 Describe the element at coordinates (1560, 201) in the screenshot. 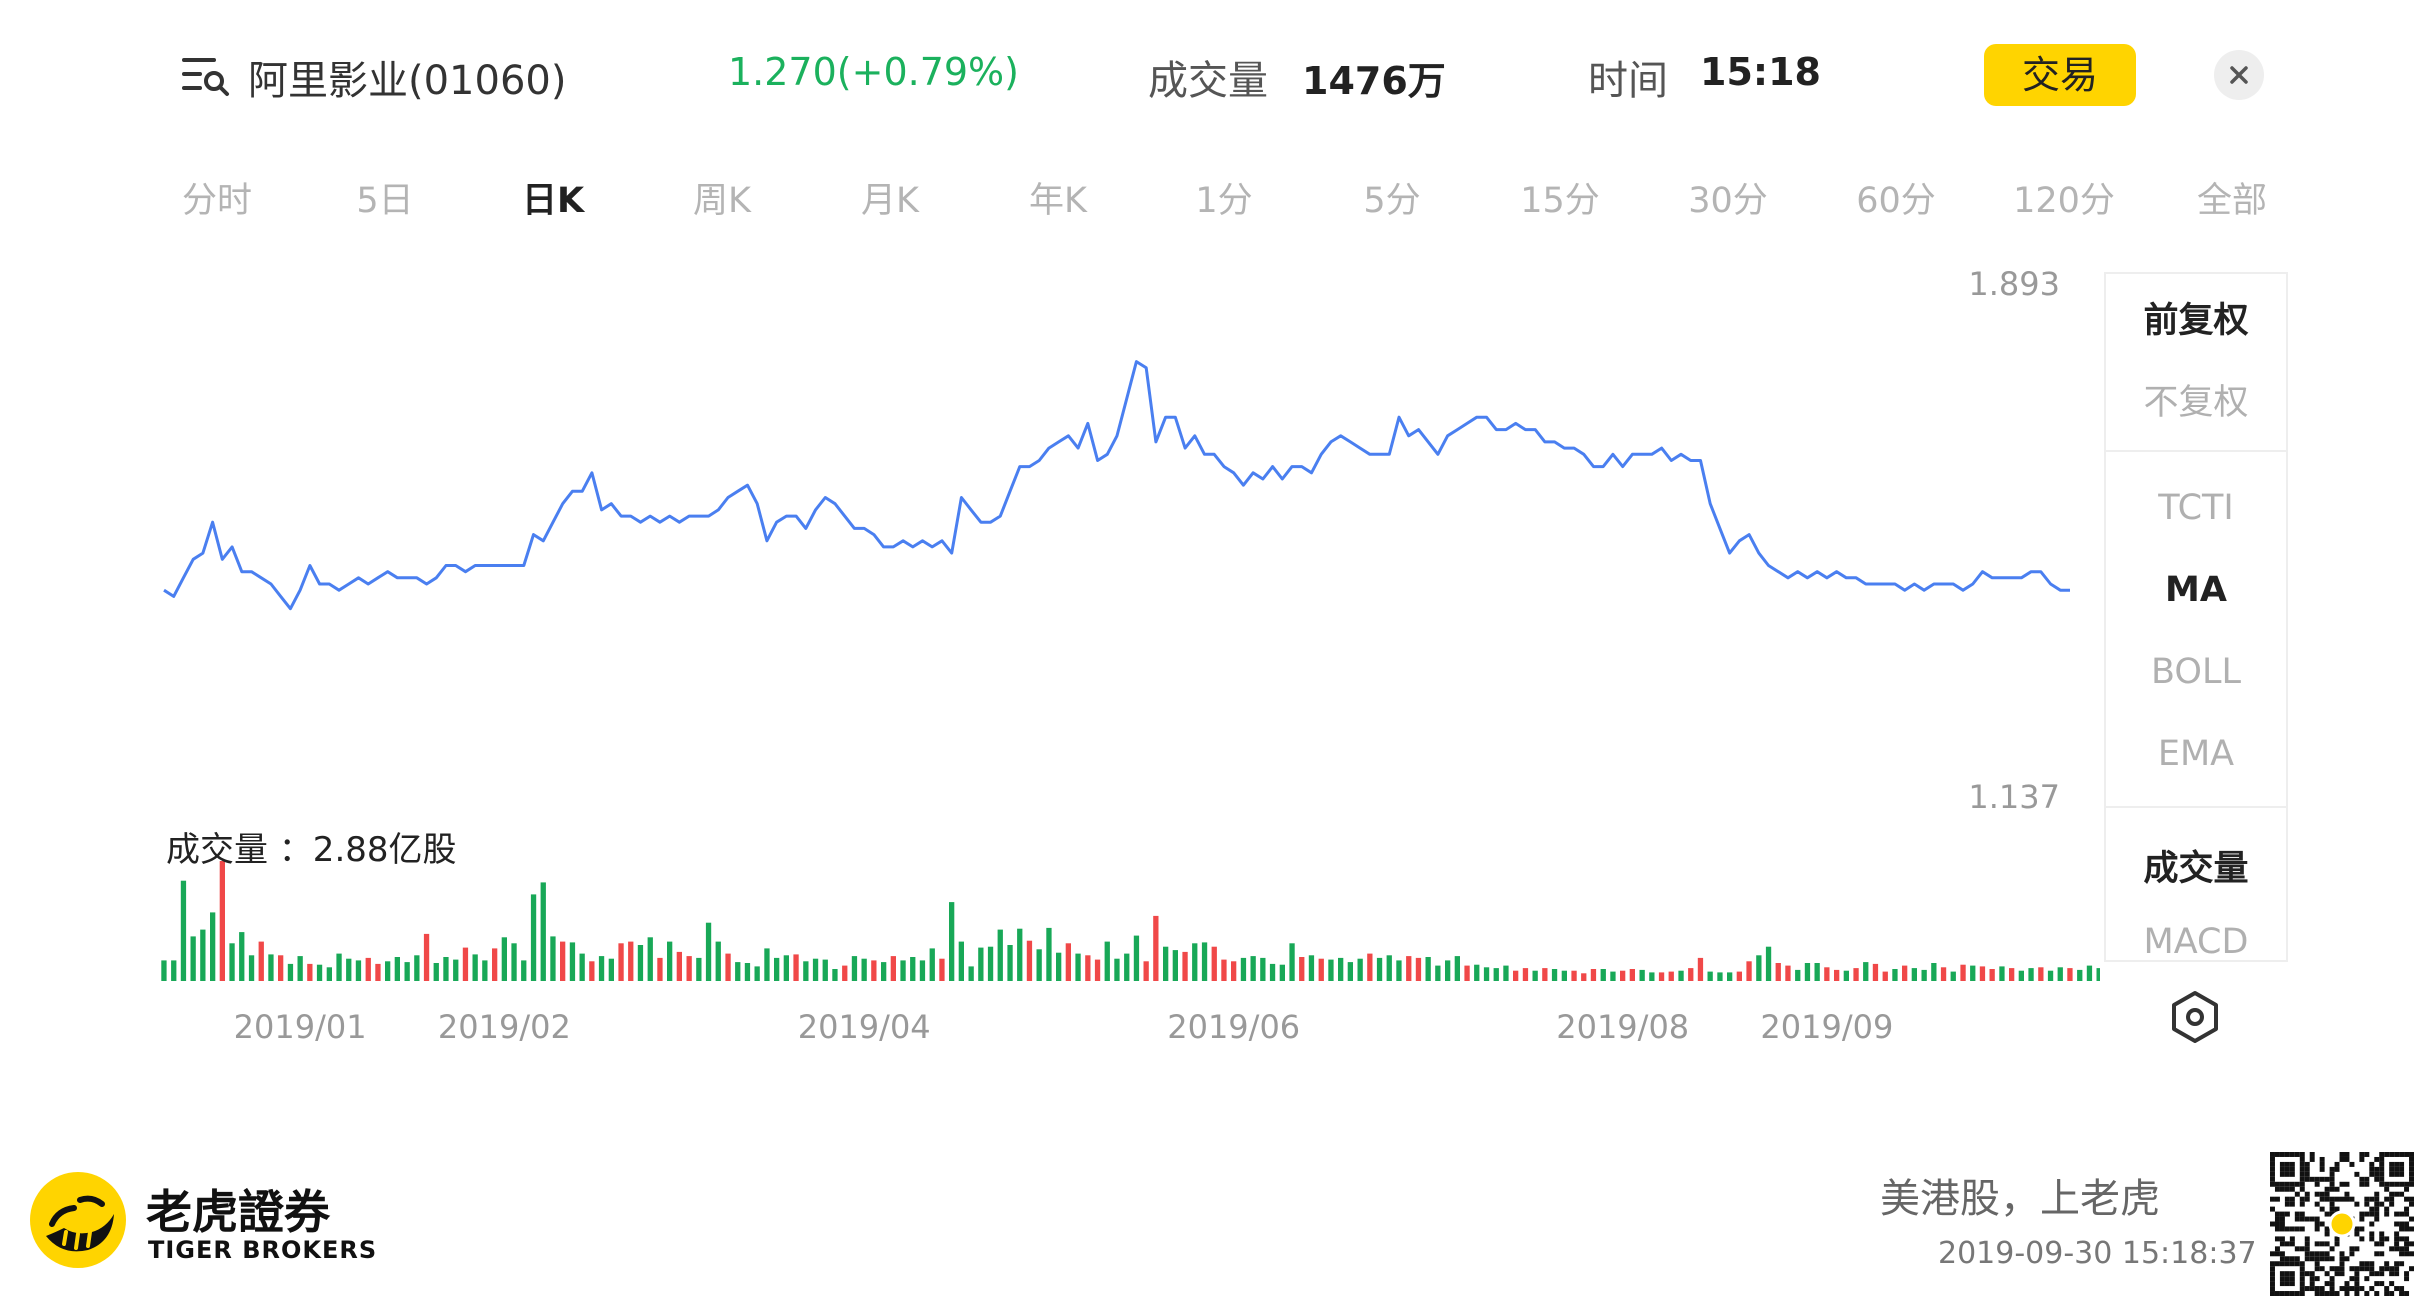

I see `tab-15min: 15分` at that location.